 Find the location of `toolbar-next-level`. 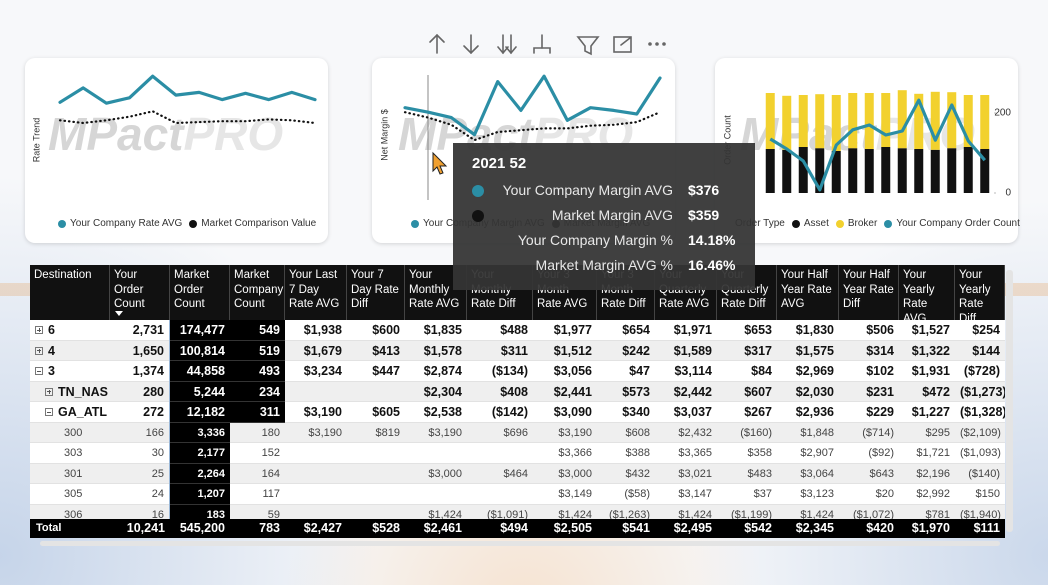

toolbar-next-level is located at coordinates (507, 44).